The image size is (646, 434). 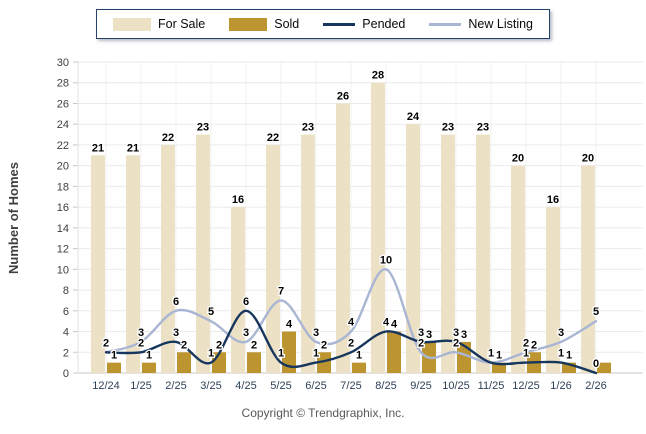 I want to click on bar-label-for-sale: 22, so click(x=168, y=138).